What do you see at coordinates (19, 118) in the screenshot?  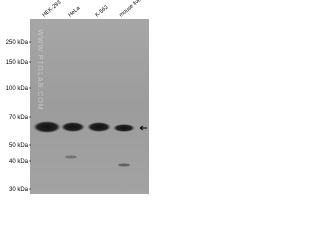 I see `marker-label: 70 kDa` at bounding box center [19, 118].